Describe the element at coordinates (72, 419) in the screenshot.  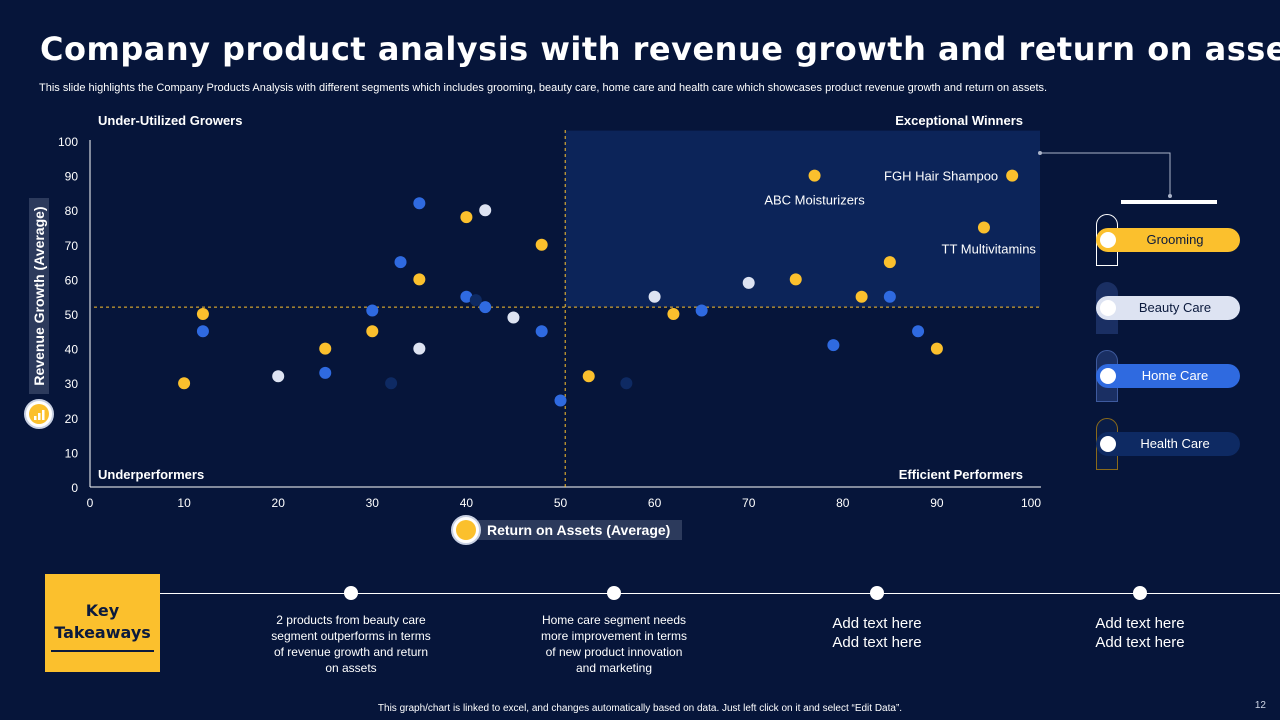
I see `y-tick-label: 20` at that location.